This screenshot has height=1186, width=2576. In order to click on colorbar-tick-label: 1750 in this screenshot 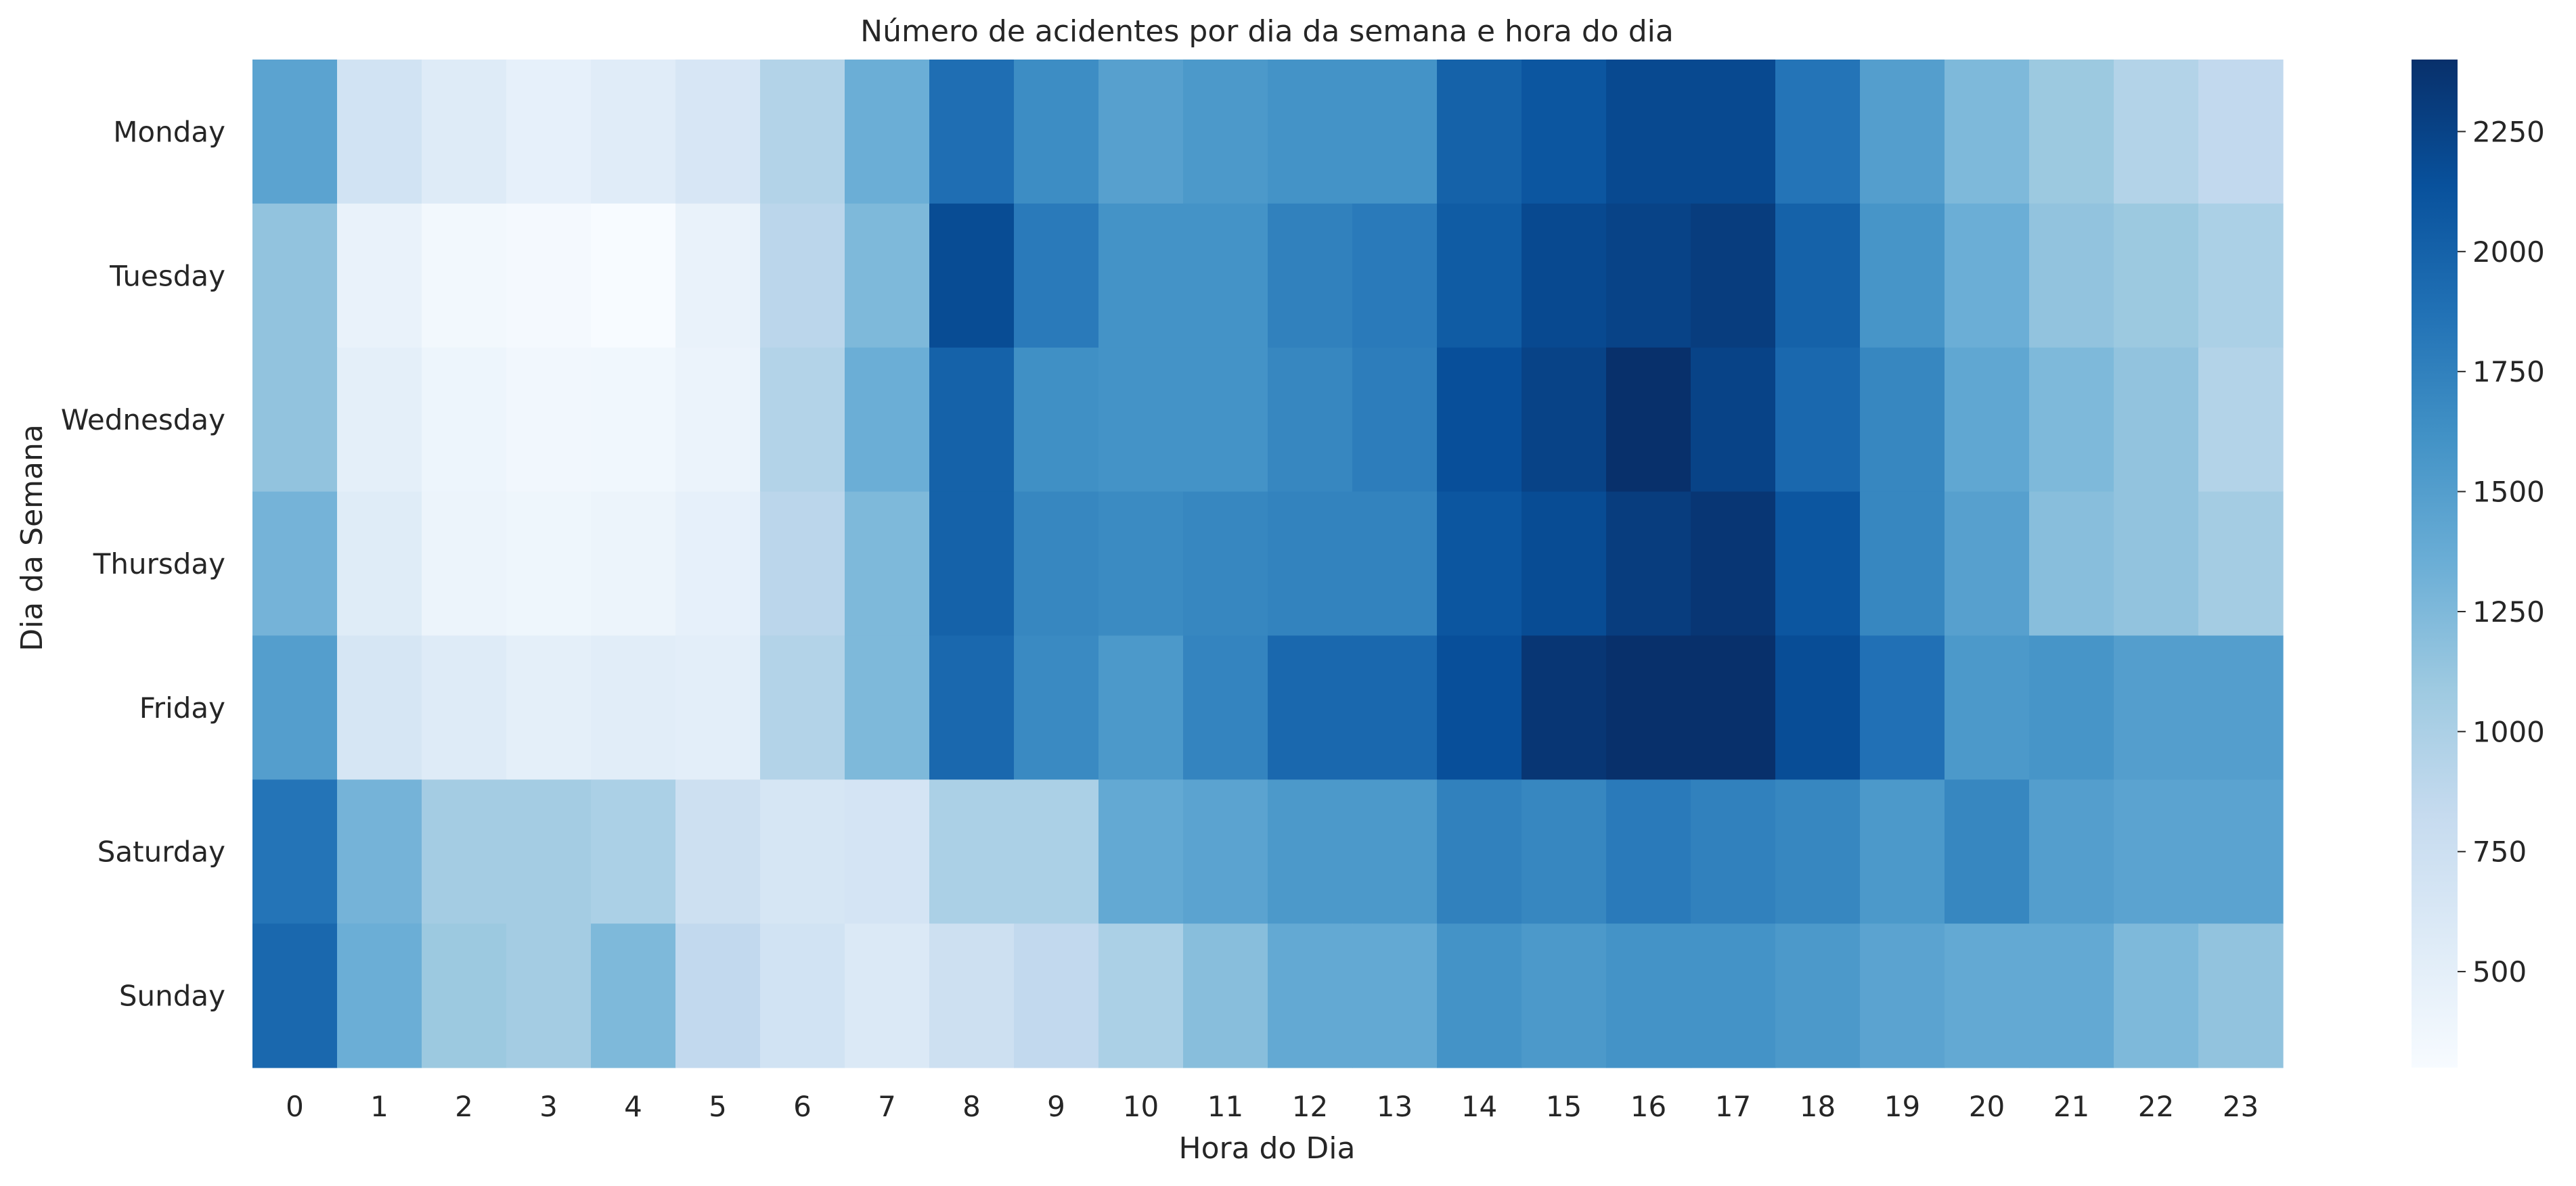, I will do `click(2508, 371)`.